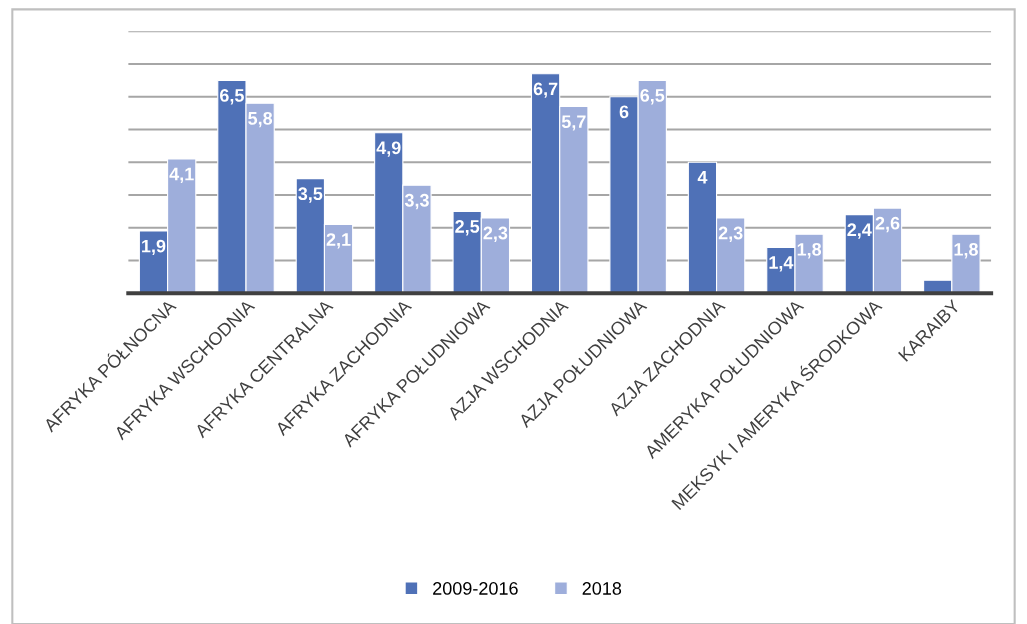 This screenshot has height=624, width=1027. Describe the element at coordinates (467, 228) in the screenshot. I see `data-label: 2,5` at that location.